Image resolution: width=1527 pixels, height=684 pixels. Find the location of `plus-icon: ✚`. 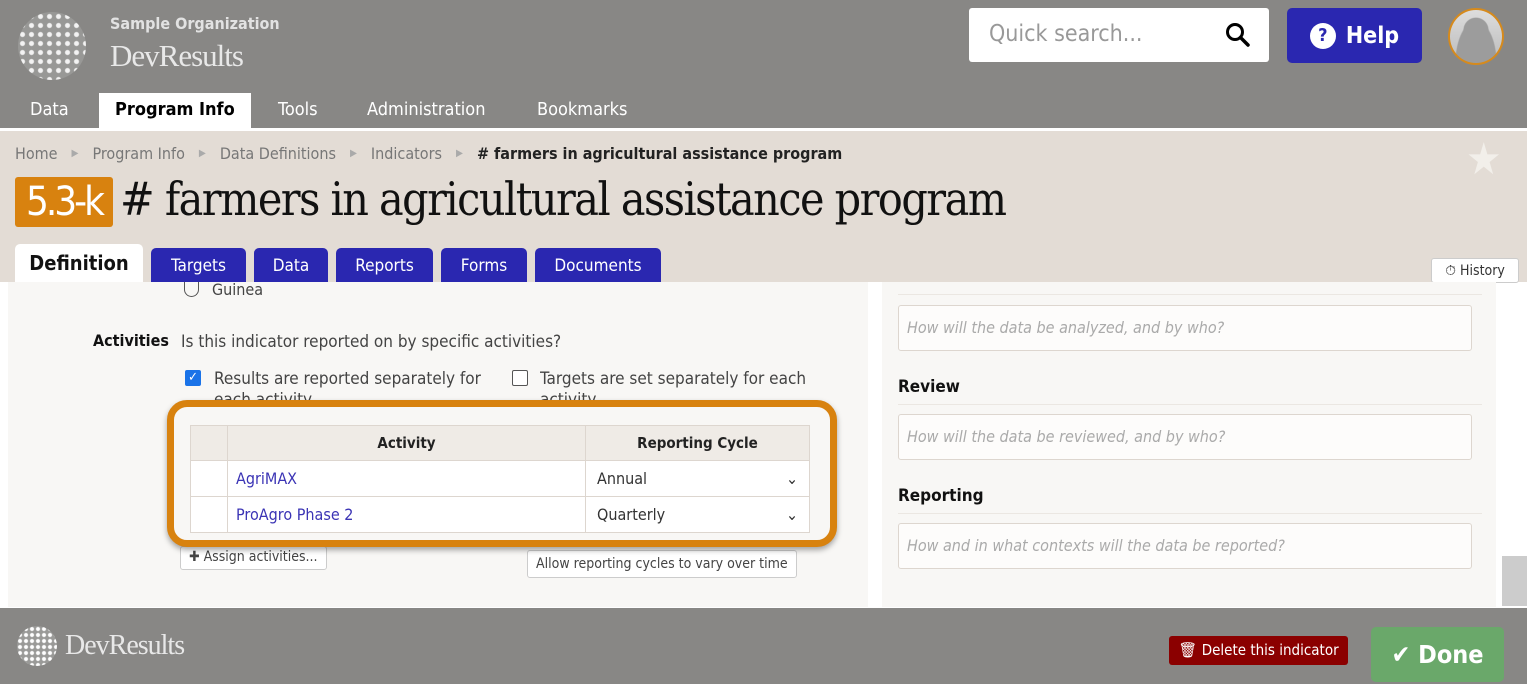

plus-icon: ✚ is located at coordinates (194, 557).